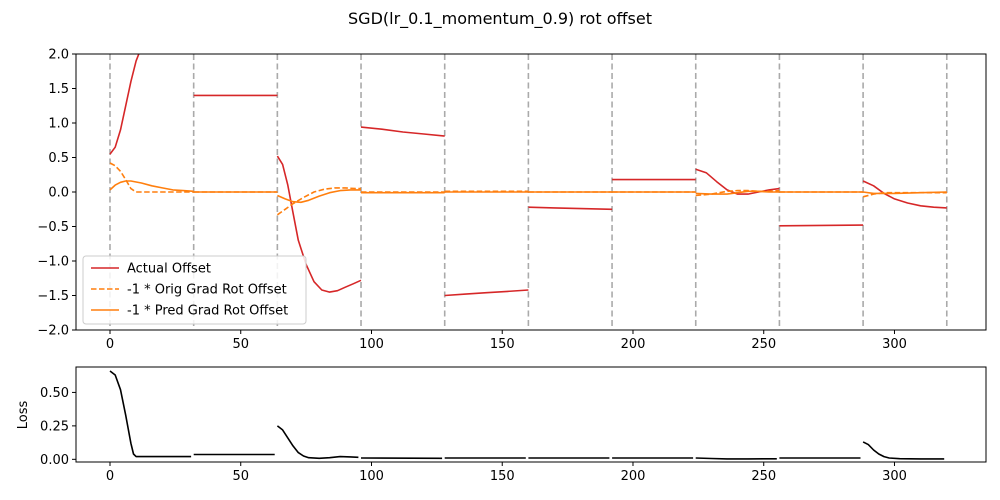  Describe the element at coordinates (53, 296) in the screenshot. I see `y-tick-label: −1.5` at that location.